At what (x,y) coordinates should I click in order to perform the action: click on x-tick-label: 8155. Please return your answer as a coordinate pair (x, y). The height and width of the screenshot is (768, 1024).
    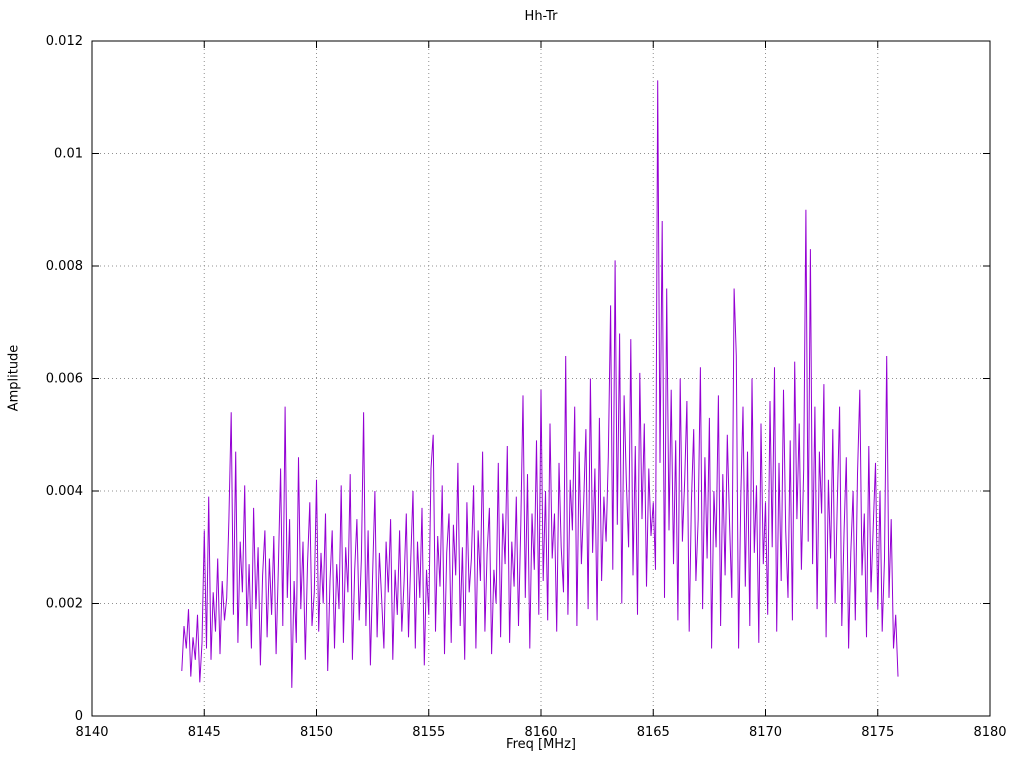
    Looking at the image, I should click on (428, 732).